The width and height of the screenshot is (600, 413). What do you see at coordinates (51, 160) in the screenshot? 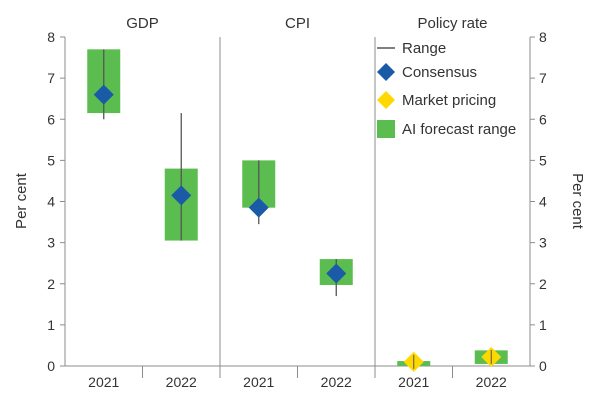
I see `y-tick-label-left: 5` at bounding box center [51, 160].